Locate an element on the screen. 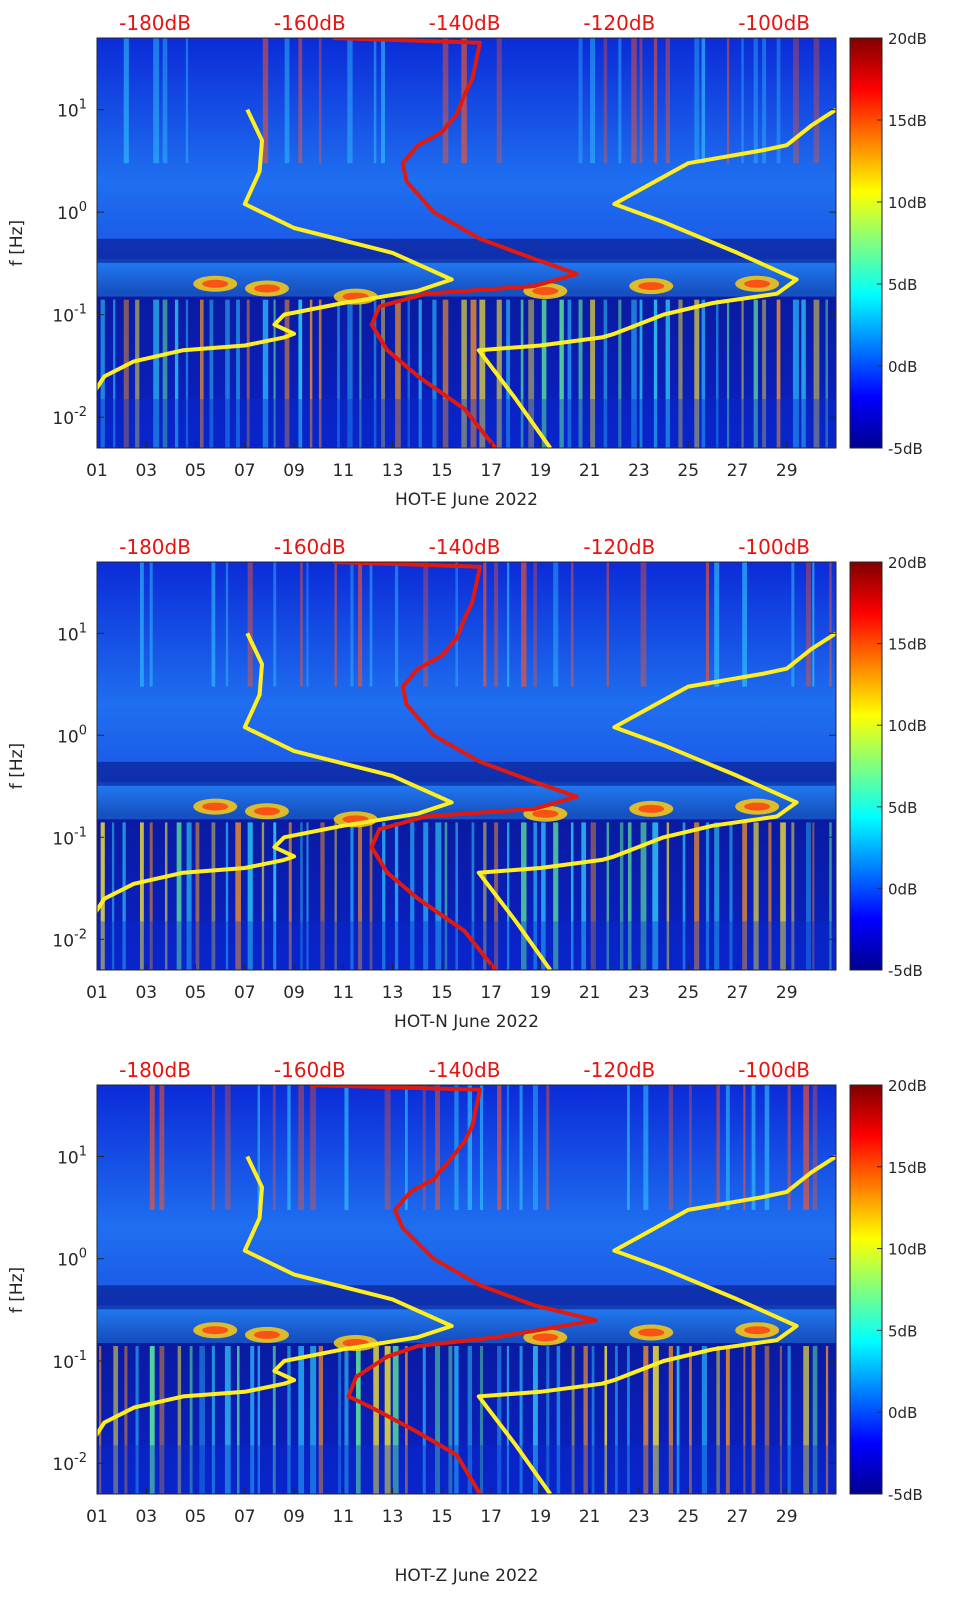  x-axis-label: HOT-Z June 2022 is located at coordinates (467, 1576).